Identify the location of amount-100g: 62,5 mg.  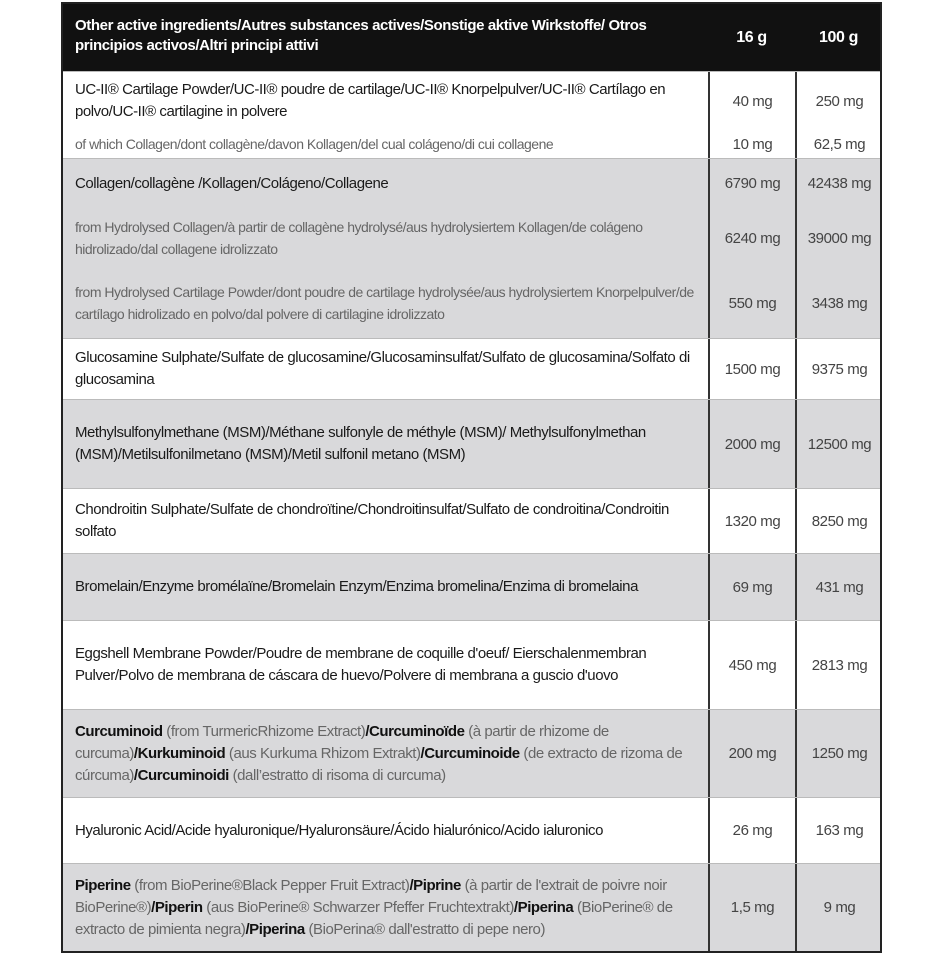
(839, 144).